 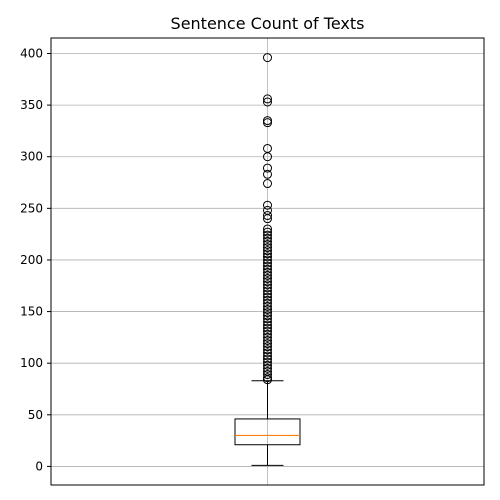 I want to click on y-tick-label-350: 350, so click(x=31, y=105).